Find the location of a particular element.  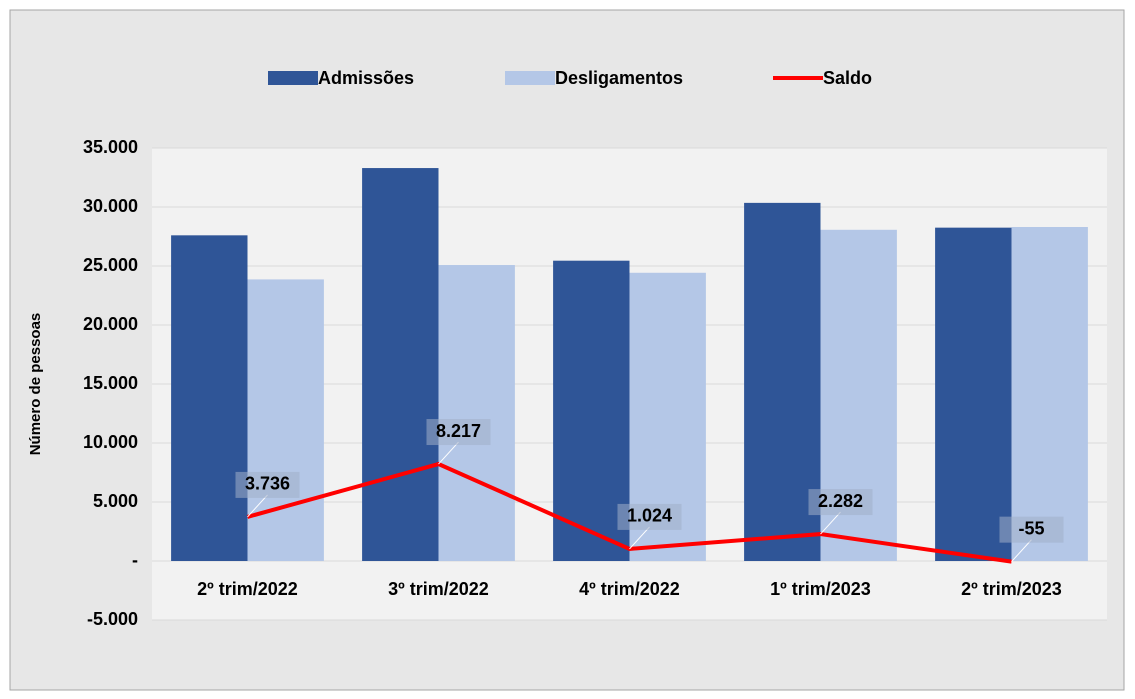

y-tick-label: -5.000 is located at coordinates (112, 619).